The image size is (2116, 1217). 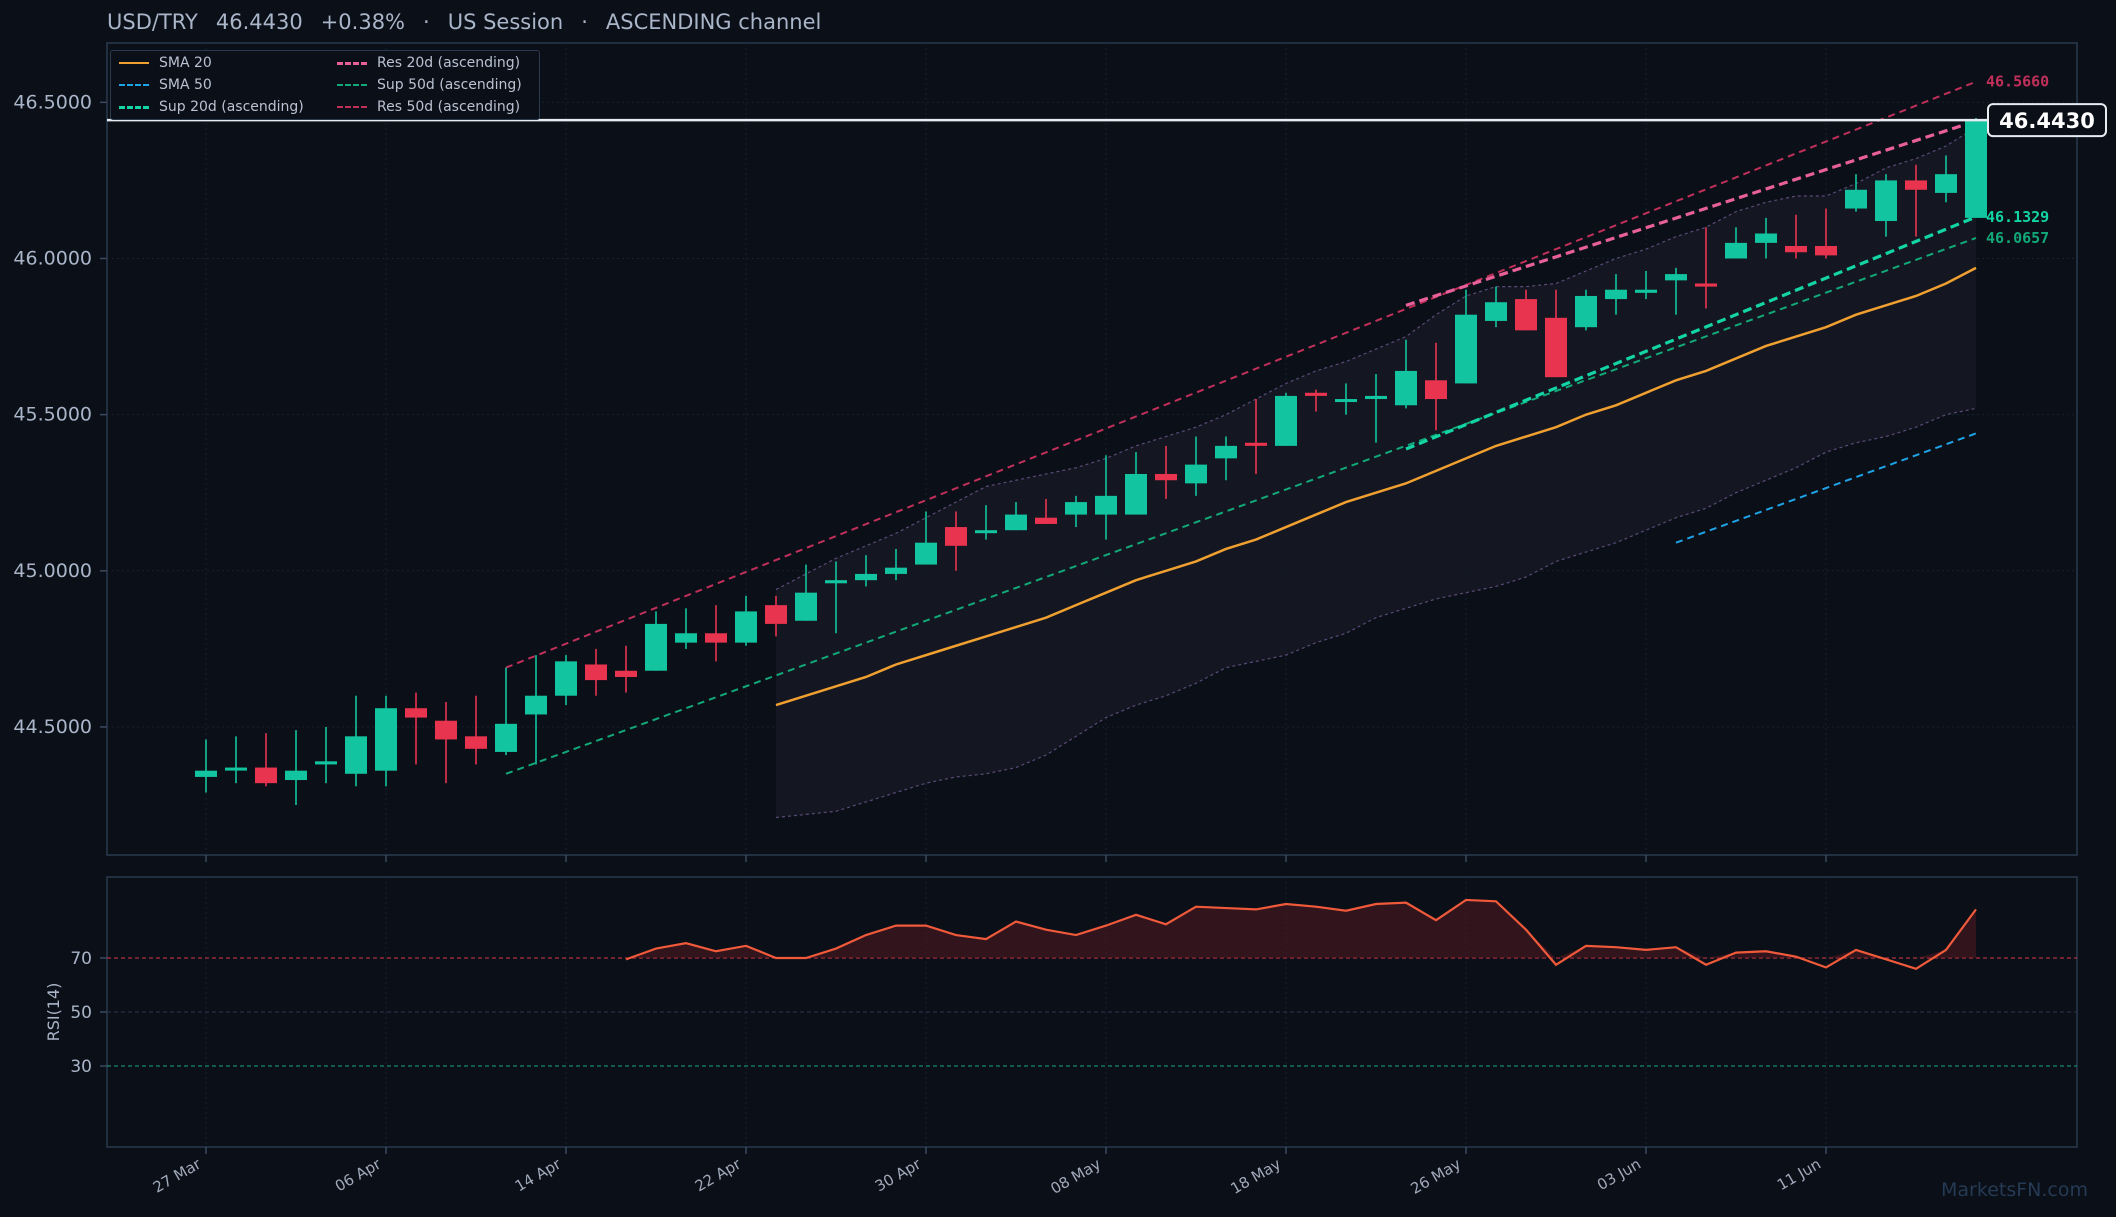 What do you see at coordinates (177, 1175) in the screenshot?
I see `time-tick-label: 27 Mar` at bounding box center [177, 1175].